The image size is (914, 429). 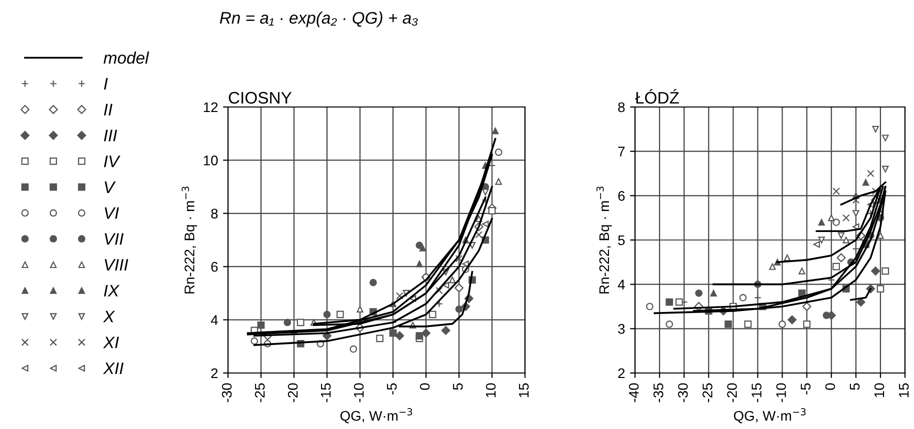 What do you see at coordinates (633, 392) in the screenshot?
I see `x-tick-label: -40` at bounding box center [633, 392].